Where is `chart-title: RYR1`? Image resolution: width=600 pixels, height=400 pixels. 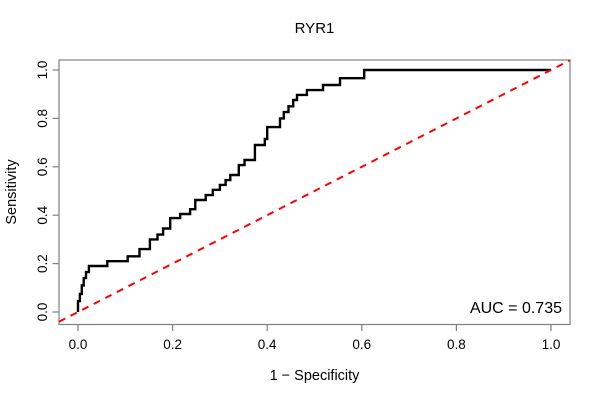 chart-title: RYR1 is located at coordinates (315, 28).